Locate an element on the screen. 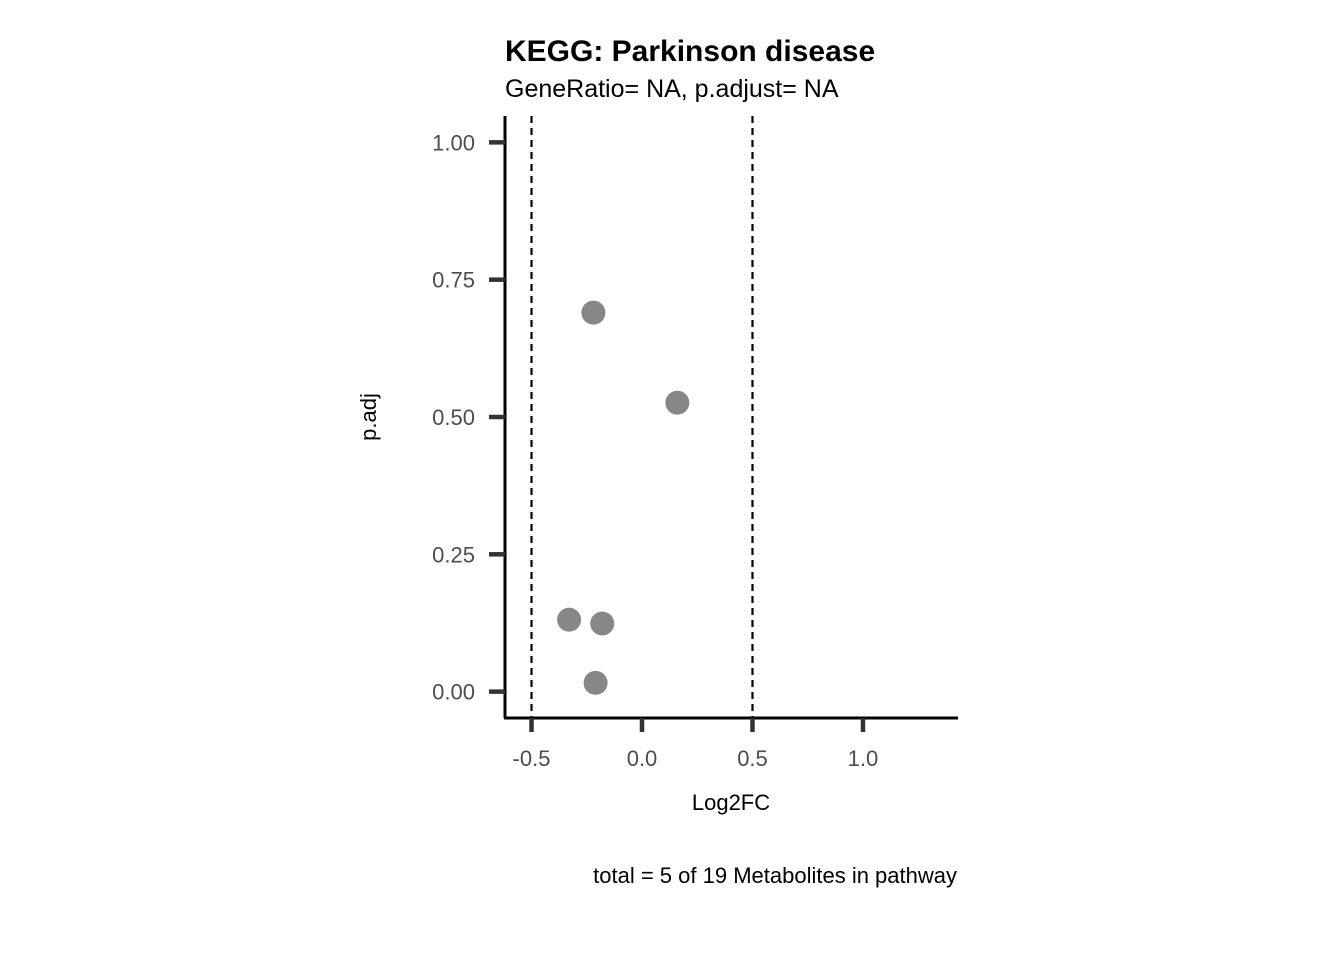  threshold-lines is located at coordinates (642, 417).